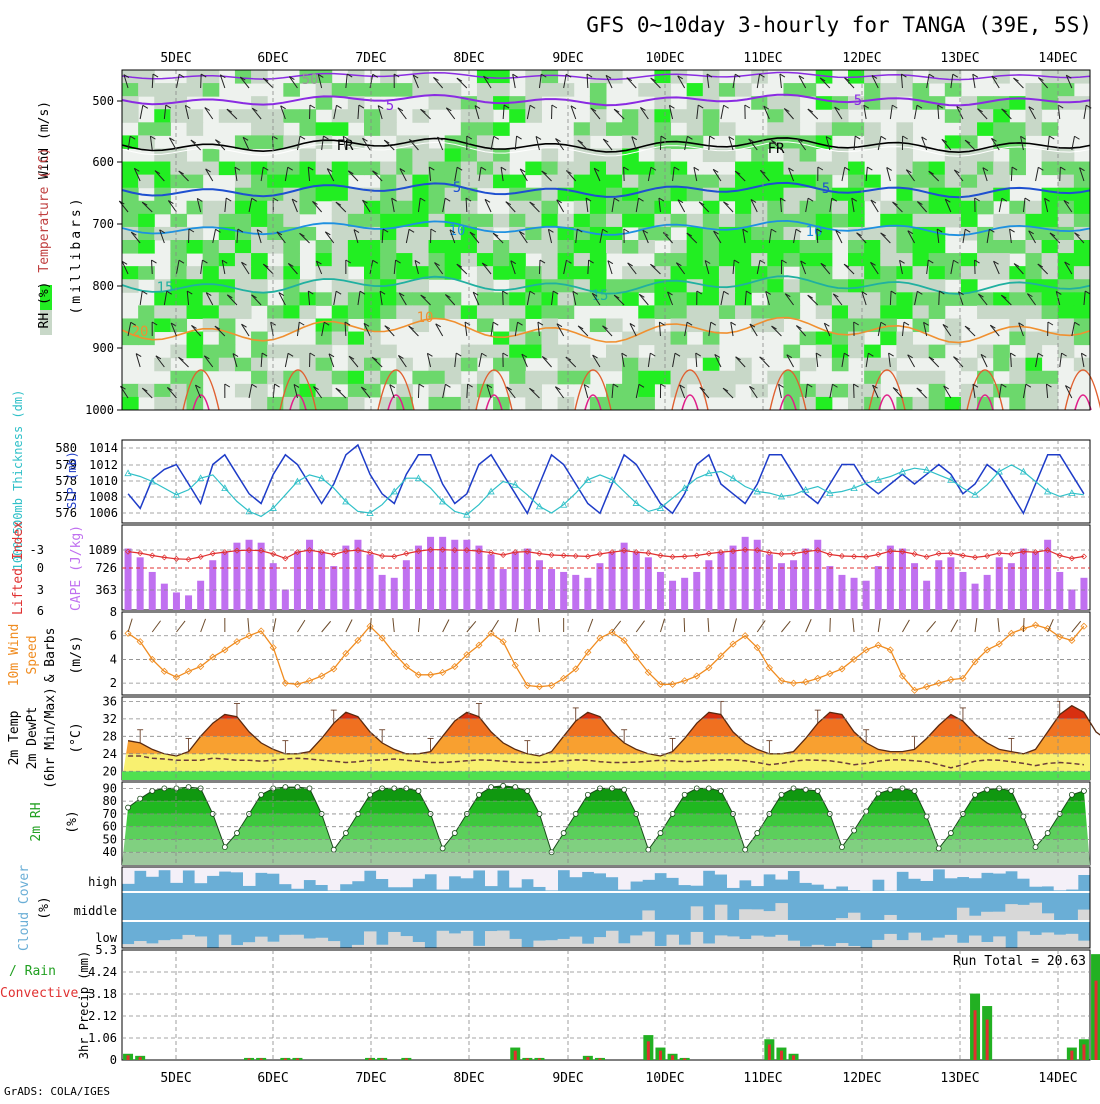 Image resolution: width=1100 pixels, height=1104 pixels. Describe the element at coordinates (113, 659) in the screenshot. I see `wind10-tick-label: 4` at that location.